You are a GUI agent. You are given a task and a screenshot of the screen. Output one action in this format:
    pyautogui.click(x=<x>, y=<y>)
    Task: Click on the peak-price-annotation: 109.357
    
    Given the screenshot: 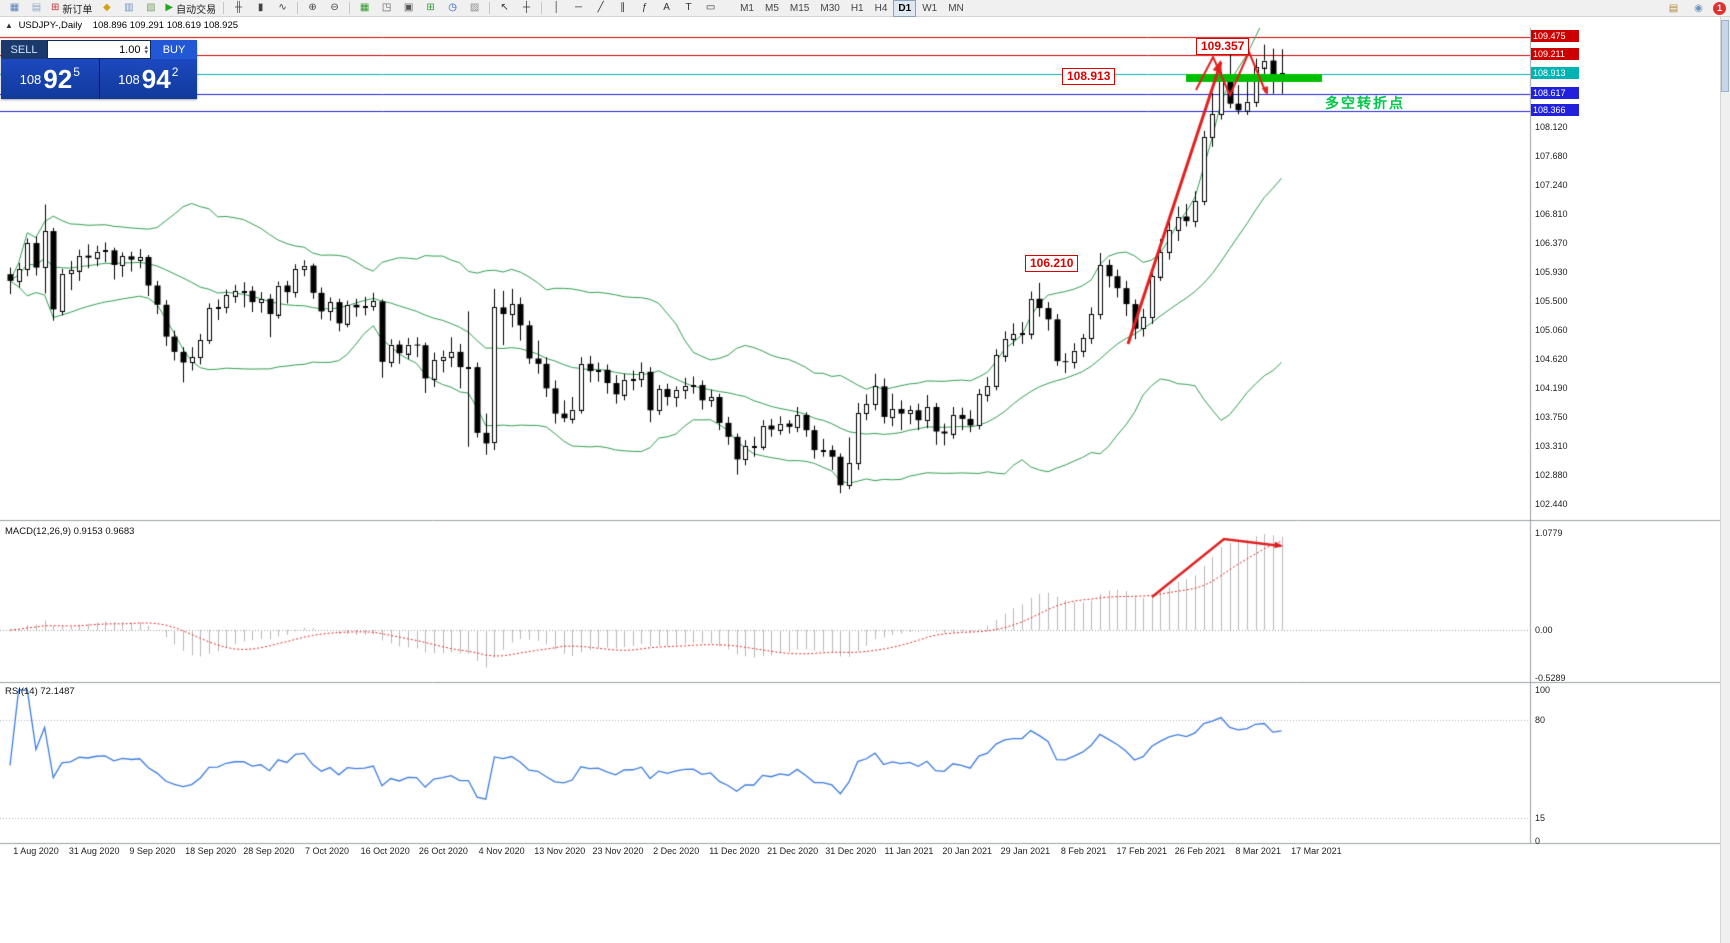 What is the action you would take?
    pyautogui.click(x=1223, y=46)
    